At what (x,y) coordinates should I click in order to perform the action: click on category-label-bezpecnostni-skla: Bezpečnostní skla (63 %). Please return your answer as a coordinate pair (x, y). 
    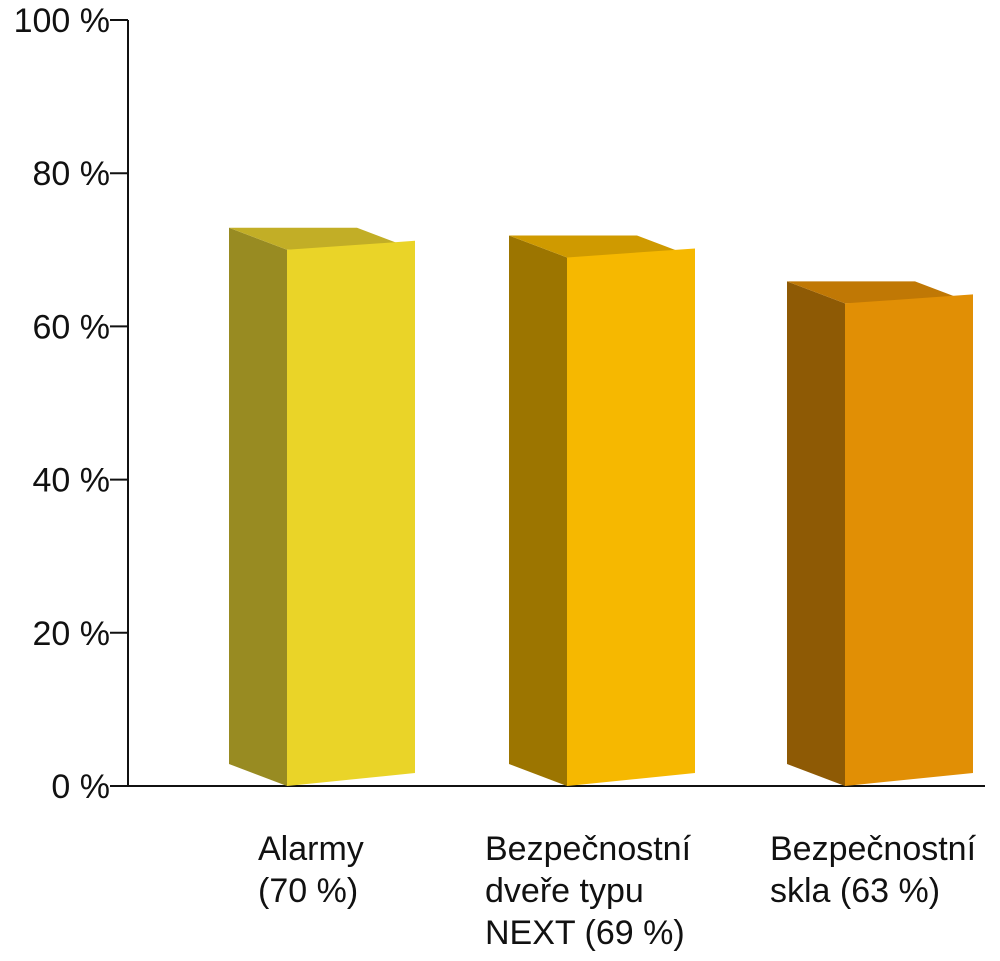
    Looking at the image, I should click on (873, 870).